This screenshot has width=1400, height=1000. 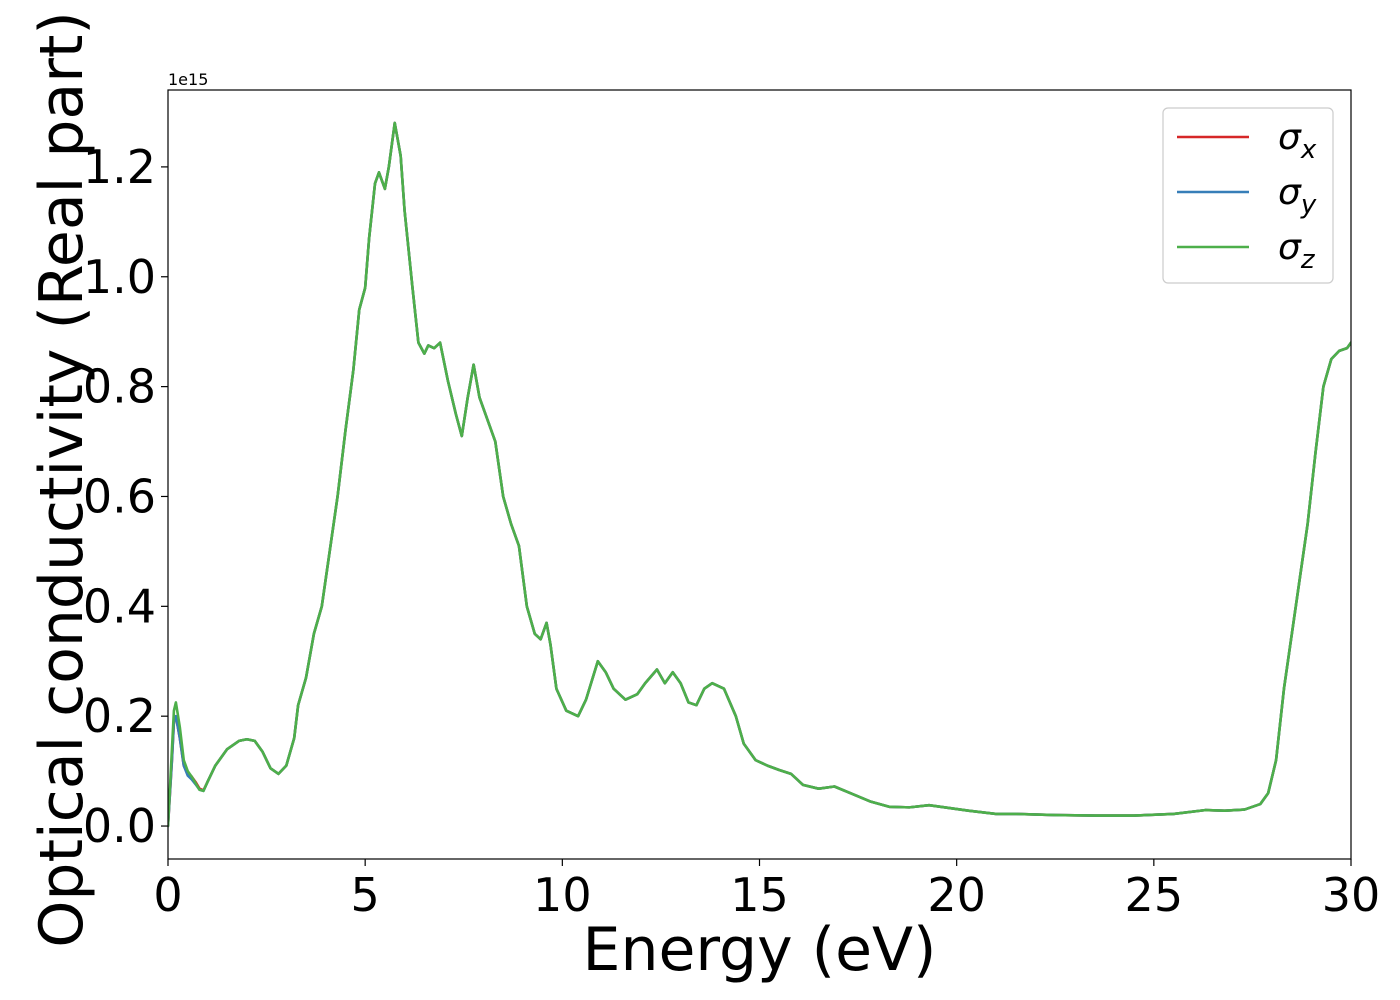 What do you see at coordinates (188, 79) in the screenshot?
I see `y-offset-text: 1e15` at bounding box center [188, 79].